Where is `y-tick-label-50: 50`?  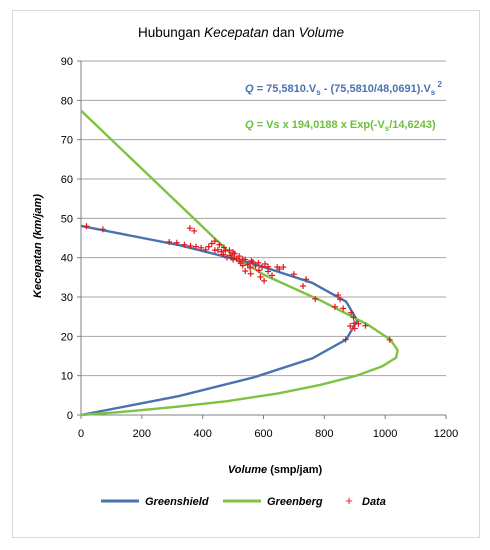 y-tick-label-50: 50 is located at coordinates (67, 219).